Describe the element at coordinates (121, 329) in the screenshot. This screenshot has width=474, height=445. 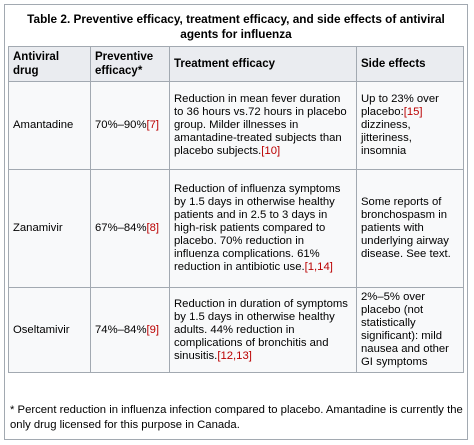
I see `preventive-value: 74%–84%` at that location.